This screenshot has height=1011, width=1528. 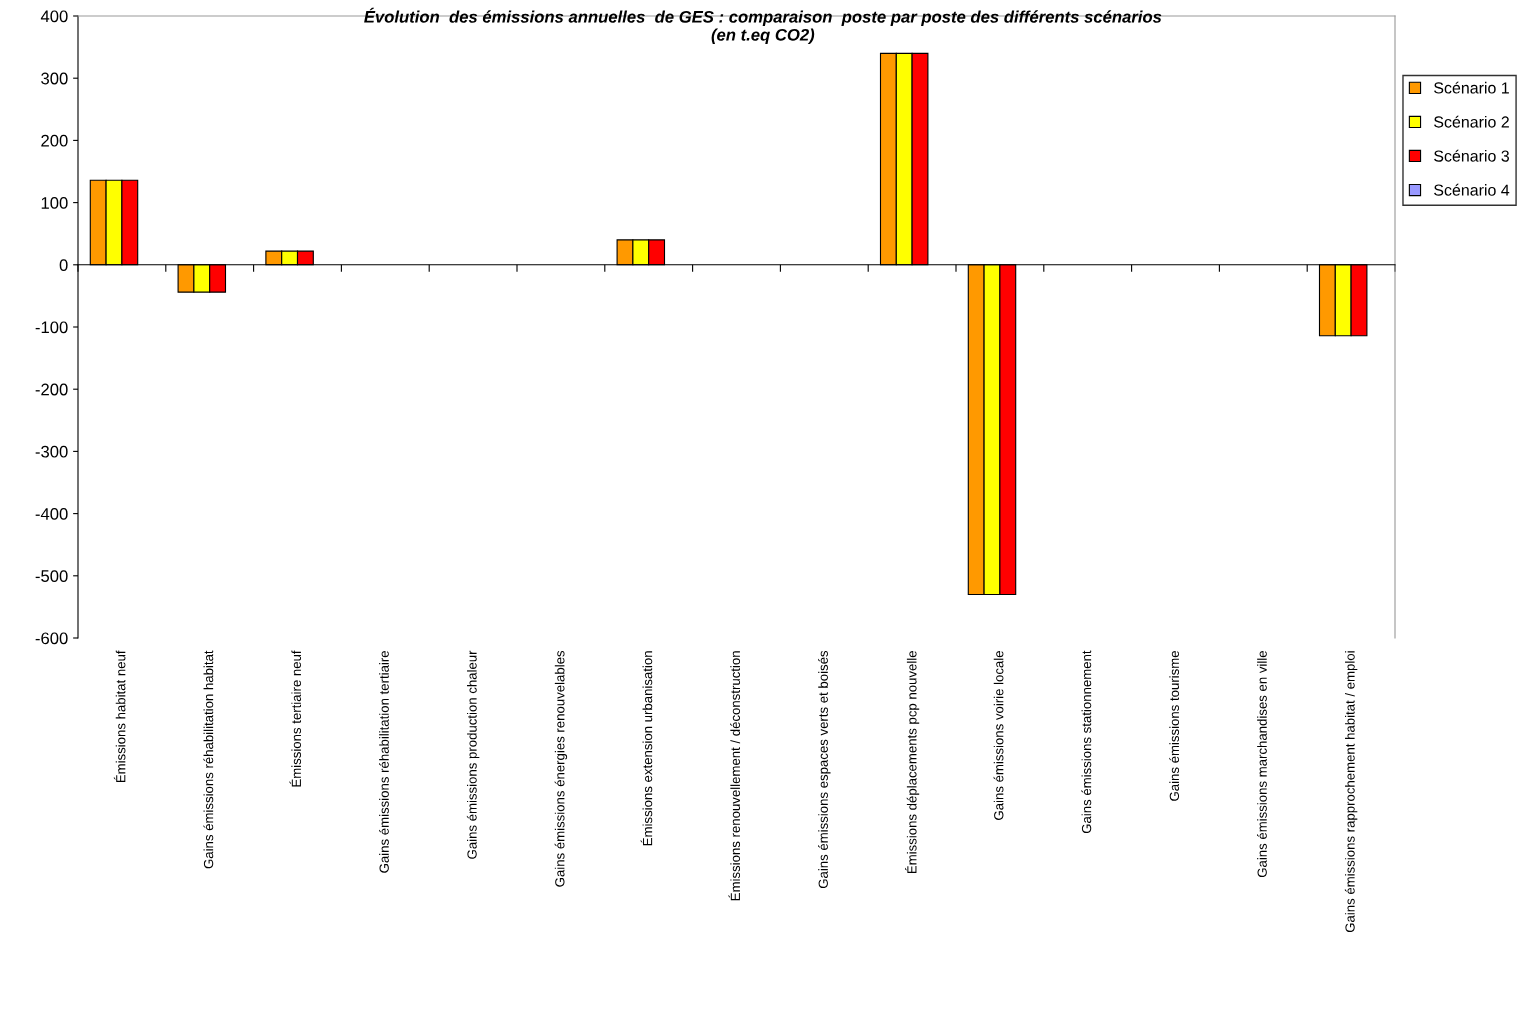 I want to click on x-tick-label: Gains émissions marchandises en ville, so click(x=1262, y=764).